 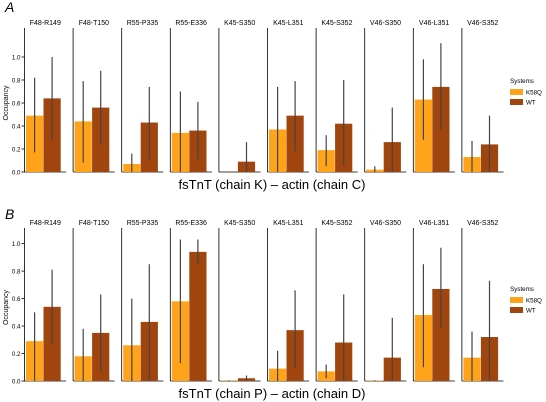 I want to click on panel-label: A, so click(x=9, y=7).